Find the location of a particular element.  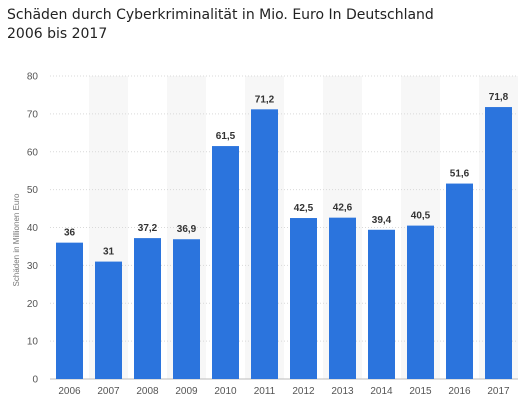

x-tick-label: 2014 is located at coordinates (381, 391).